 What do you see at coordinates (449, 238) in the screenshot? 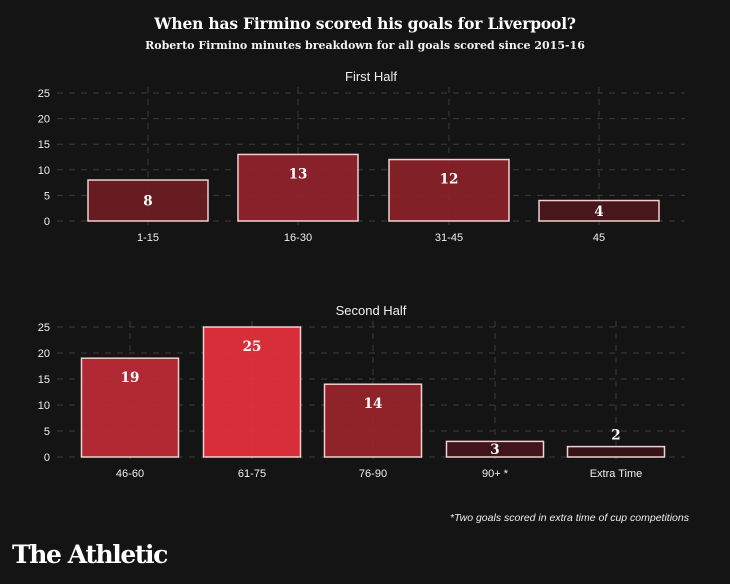
I see `x-category-label: 31-45` at bounding box center [449, 238].